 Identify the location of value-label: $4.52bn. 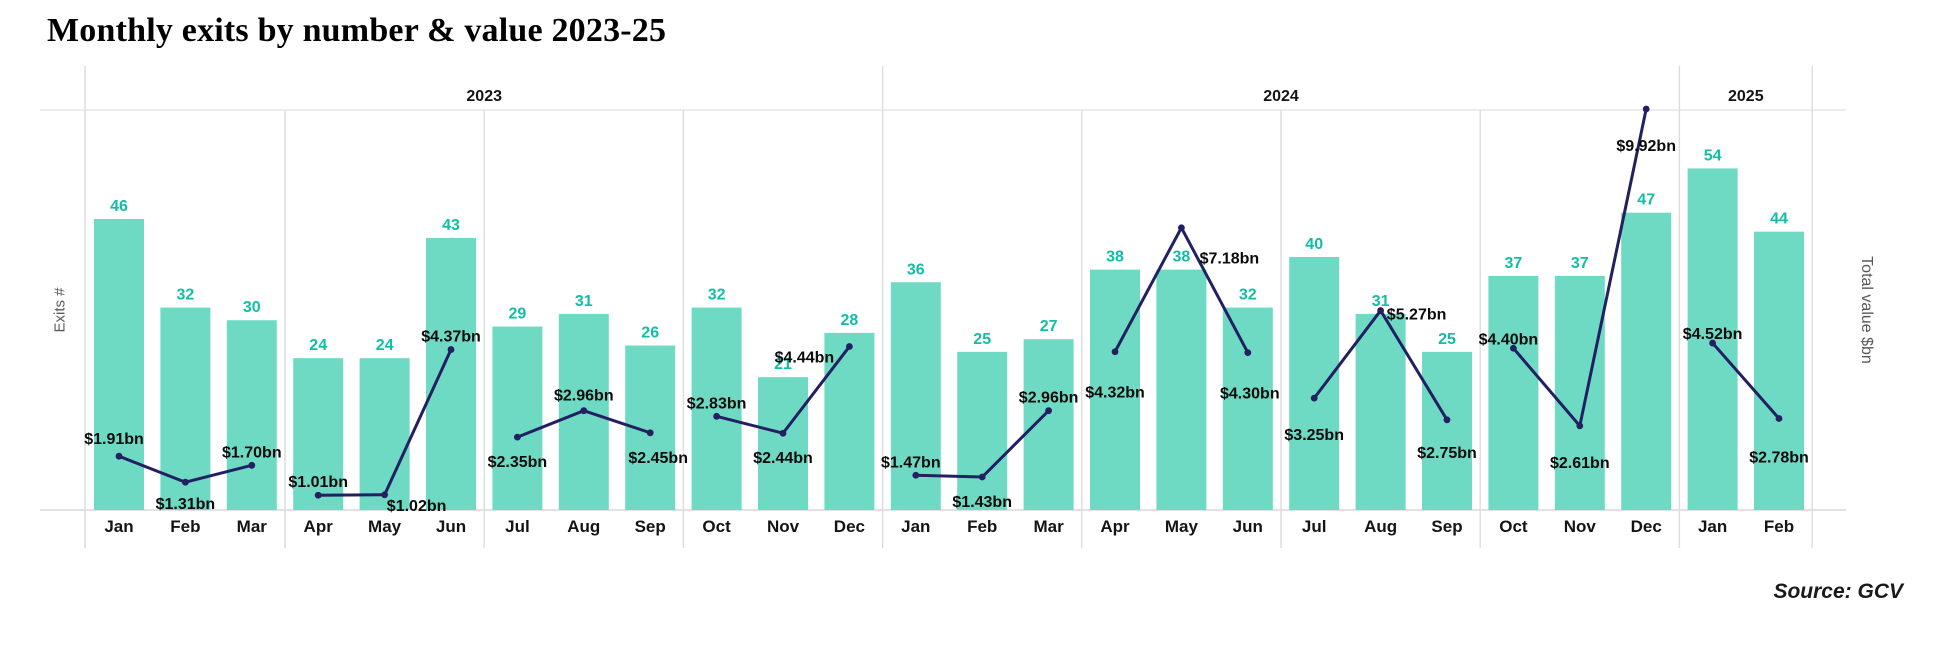
(1713, 334).